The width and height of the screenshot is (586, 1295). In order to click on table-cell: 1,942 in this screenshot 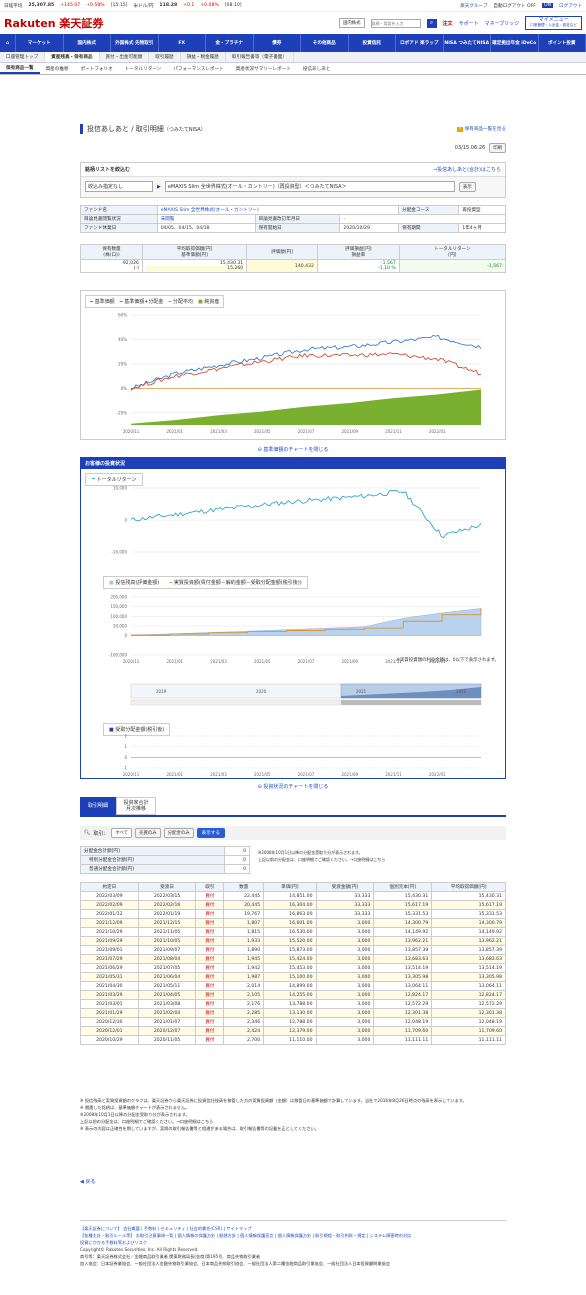, I will do `click(244, 968)`.